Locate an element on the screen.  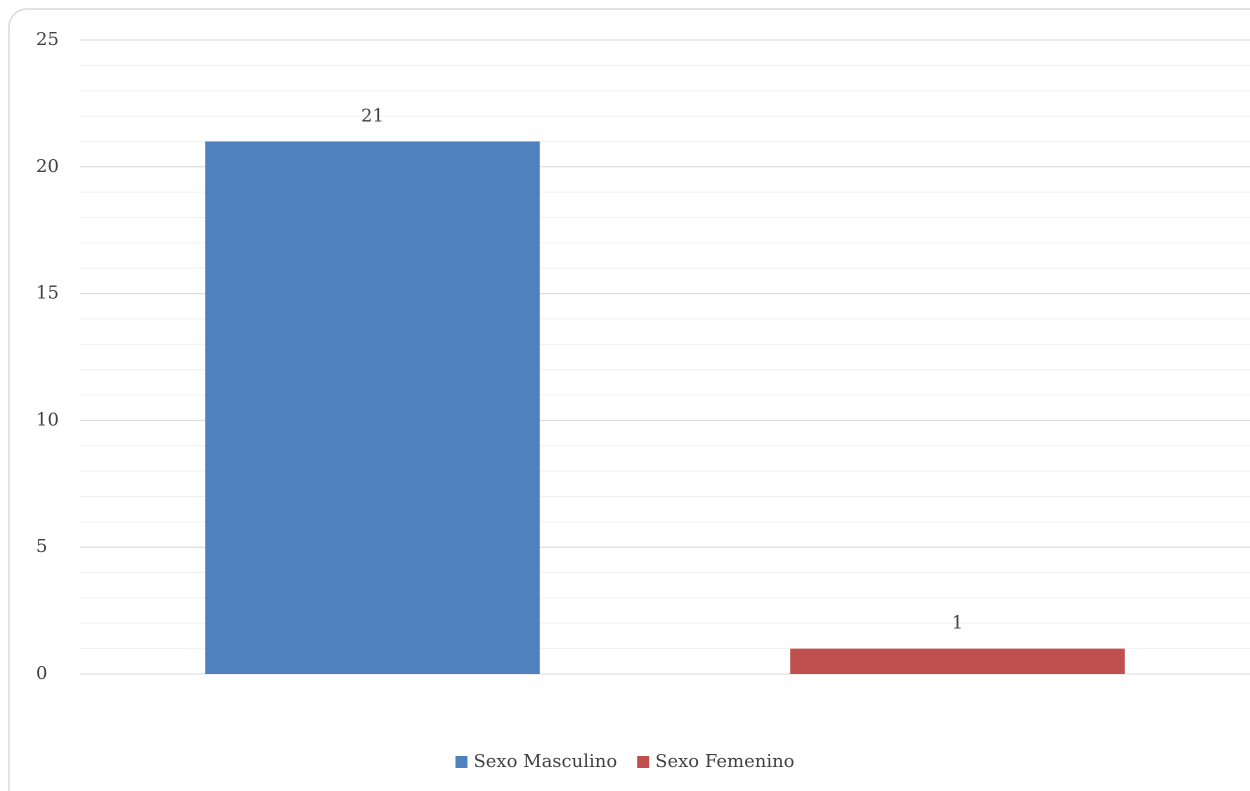
legend-label: Sexo Femenino is located at coordinates (724, 761).